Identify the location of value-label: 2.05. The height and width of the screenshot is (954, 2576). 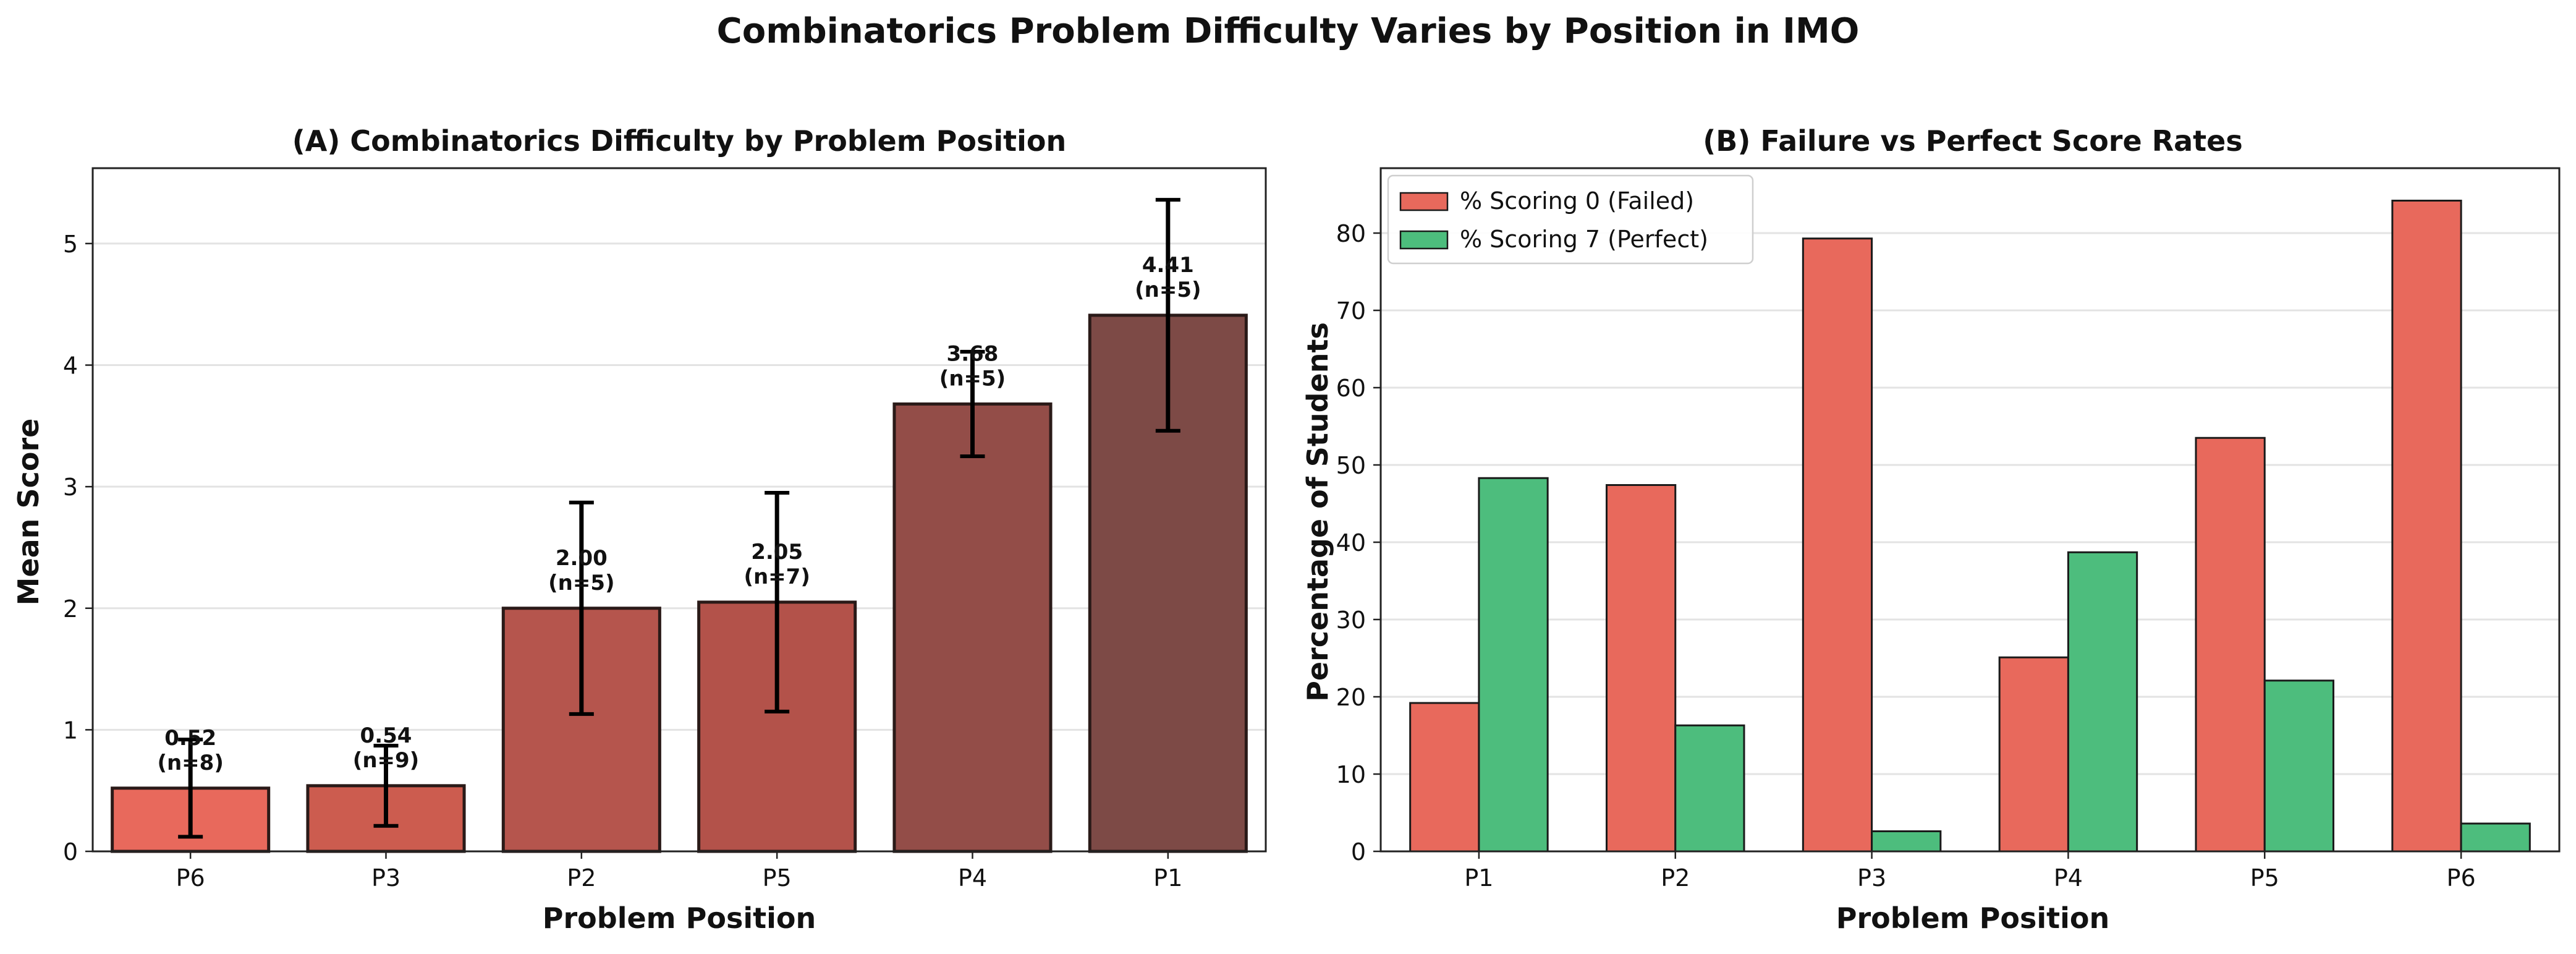
(777, 552).